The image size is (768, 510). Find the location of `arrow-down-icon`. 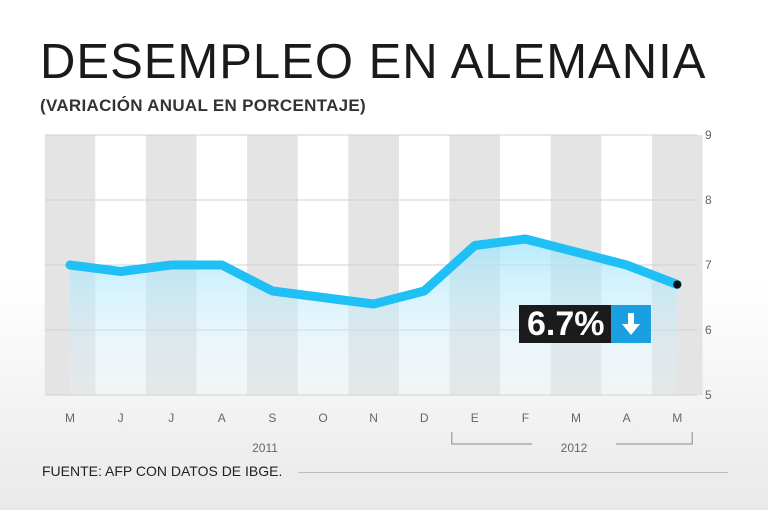

arrow-down-icon is located at coordinates (630, 324).